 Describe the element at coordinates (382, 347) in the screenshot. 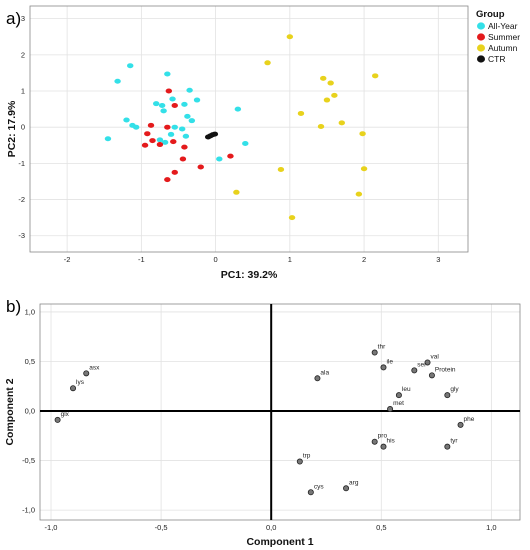

I see `point-label: thr` at that location.